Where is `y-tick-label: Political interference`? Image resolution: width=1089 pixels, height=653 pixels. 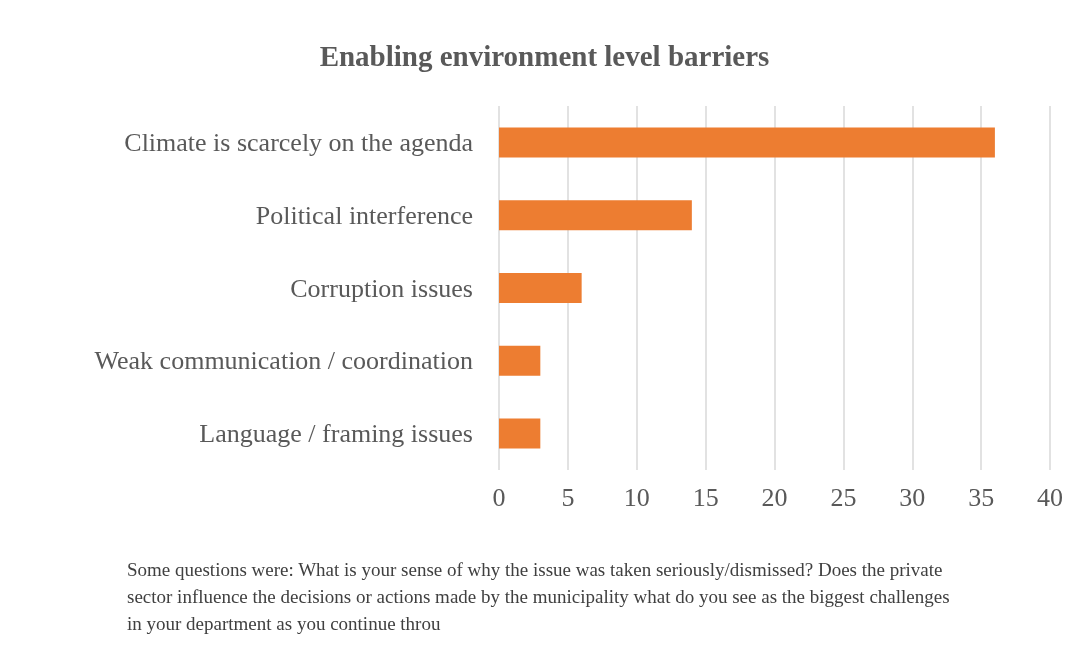 y-tick-label: Political interference is located at coordinates (364, 215).